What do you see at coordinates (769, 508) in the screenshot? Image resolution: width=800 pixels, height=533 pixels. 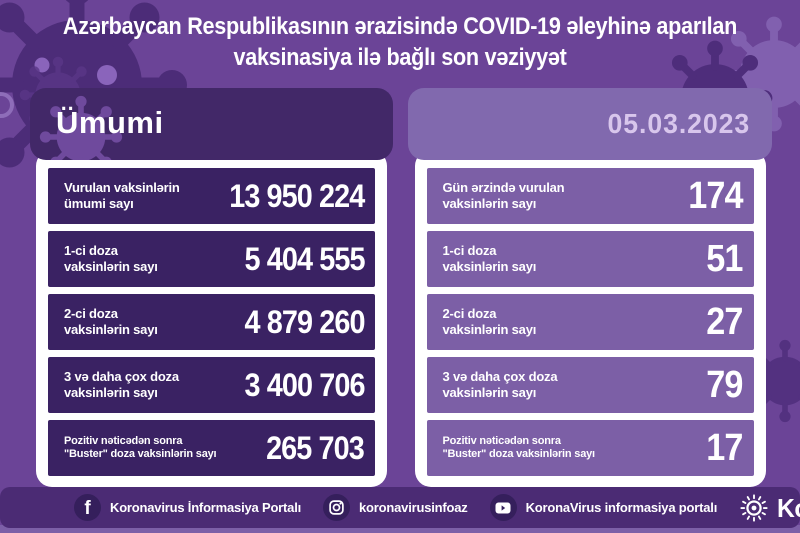 I see `koronavirus-info-logo: KoronaVirus info` at bounding box center [769, 508].